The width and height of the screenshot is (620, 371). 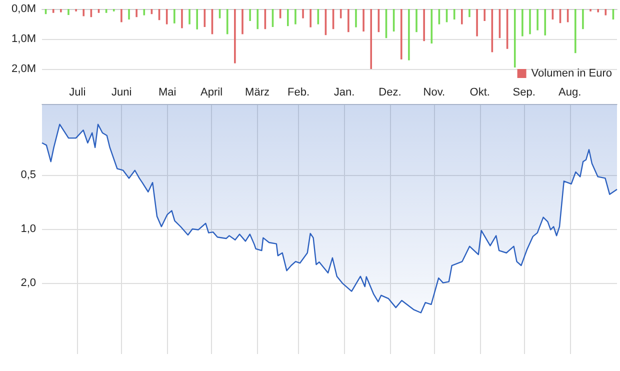 What do you see at coordinates (77, 92) in the screenshot?
I see `x-tick-label: Juli` at bounding box center [77, 92].